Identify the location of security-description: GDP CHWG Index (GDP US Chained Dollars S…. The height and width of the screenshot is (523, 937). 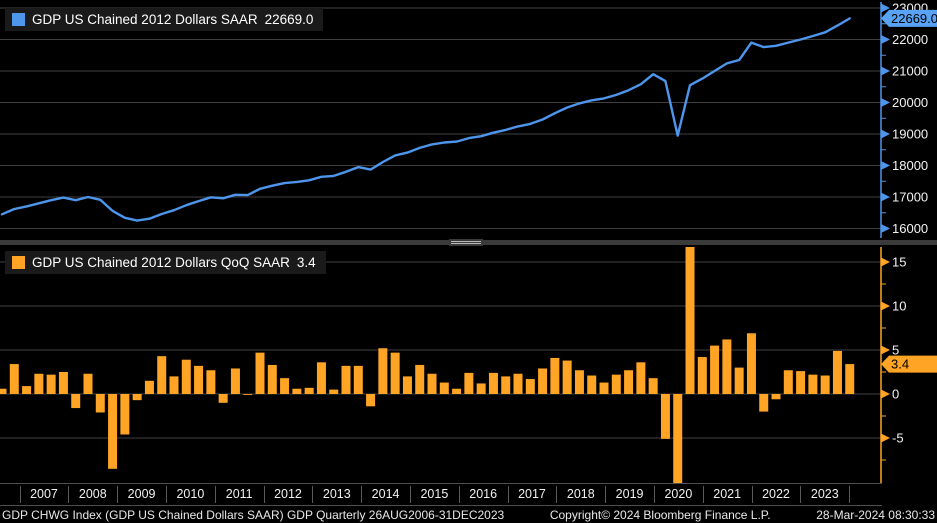
(253, 514).